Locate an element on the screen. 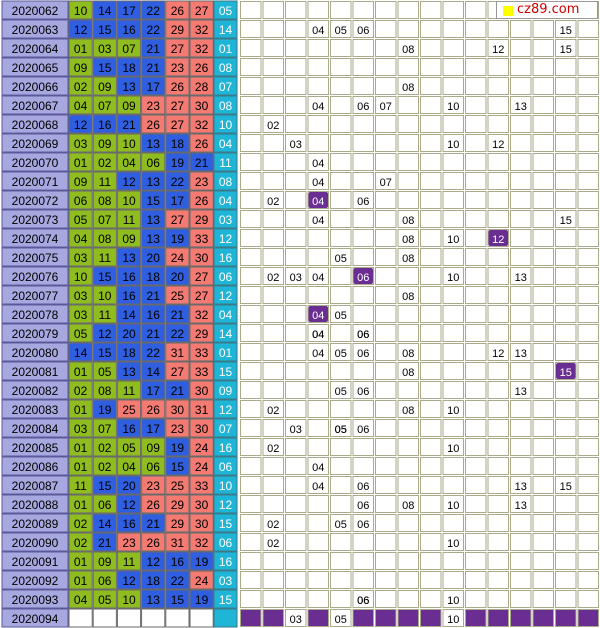 Image resolution: width=600 pixels, height=628 pixels. red-ball-number: 21 is located at coordinates (154, 334).